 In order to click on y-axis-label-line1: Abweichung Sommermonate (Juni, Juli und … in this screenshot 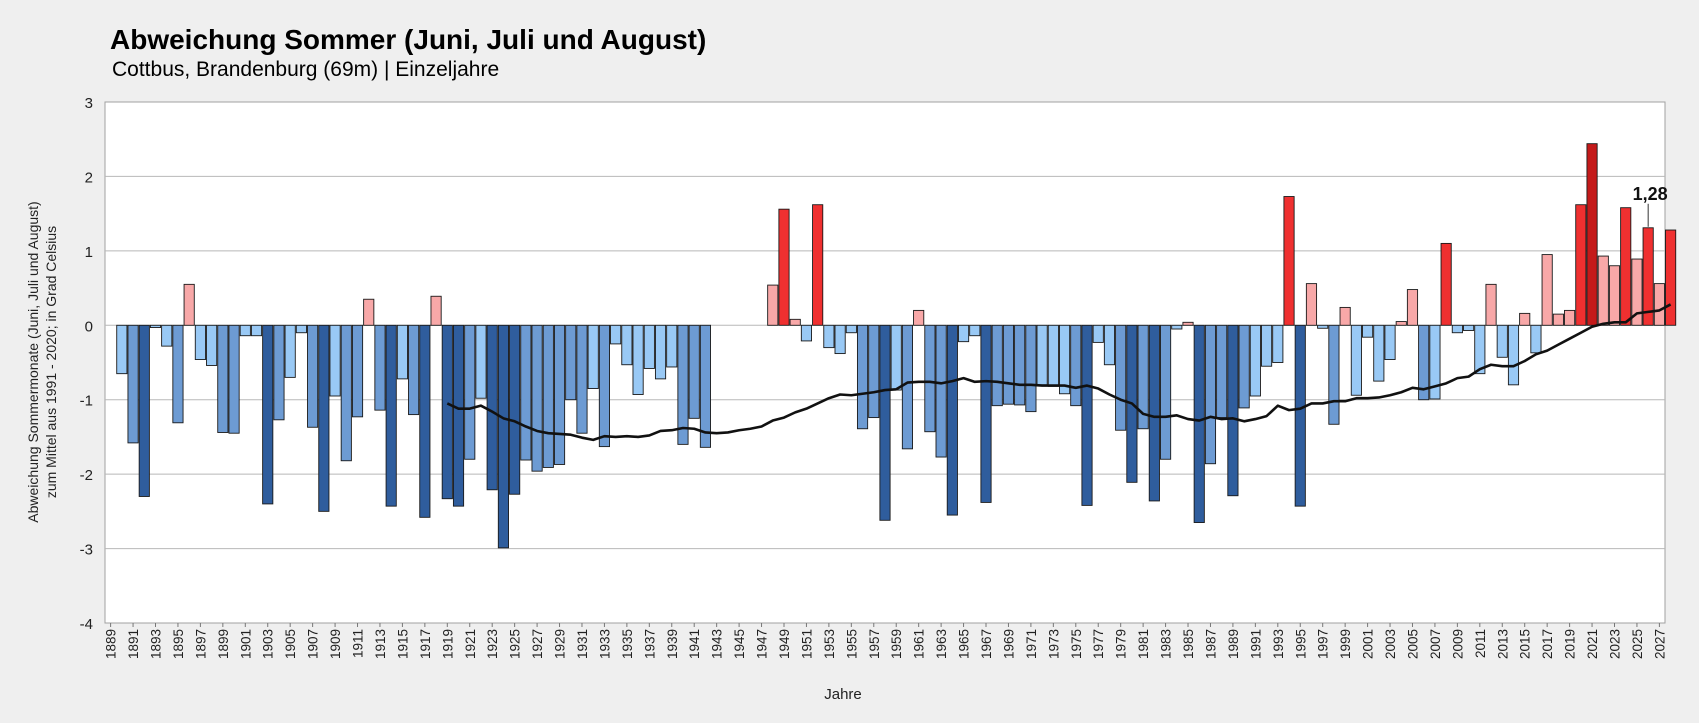, I will do `click(33, 361)`.